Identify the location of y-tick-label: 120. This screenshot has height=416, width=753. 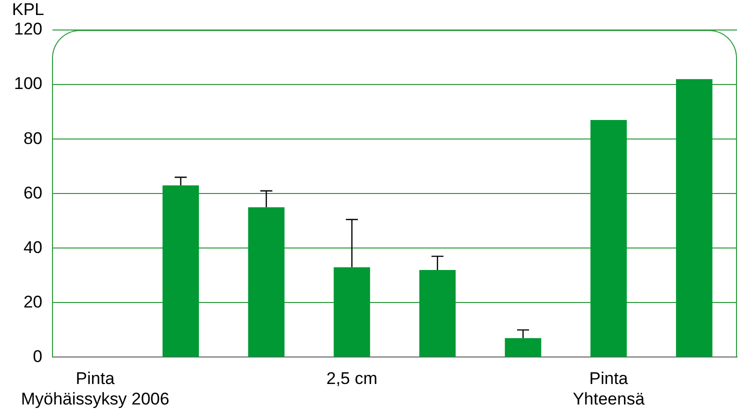
(28, 29).